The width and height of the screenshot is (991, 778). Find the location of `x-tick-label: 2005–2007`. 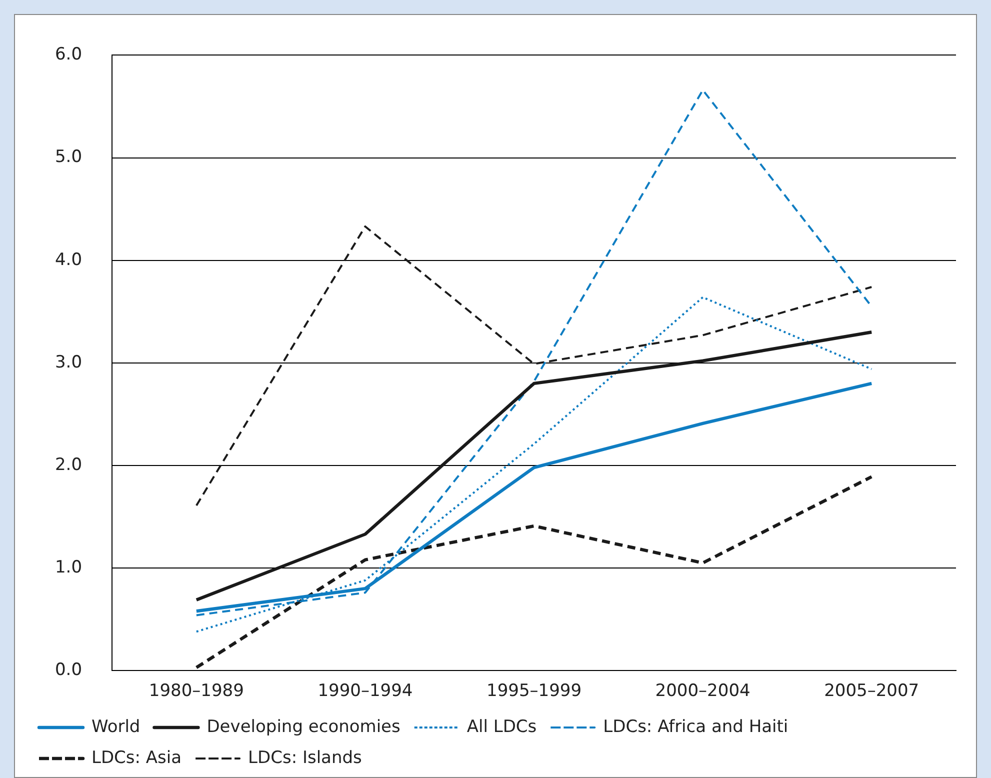

x-tick-label: 2005–2007 is located at coordinates (872, 691).